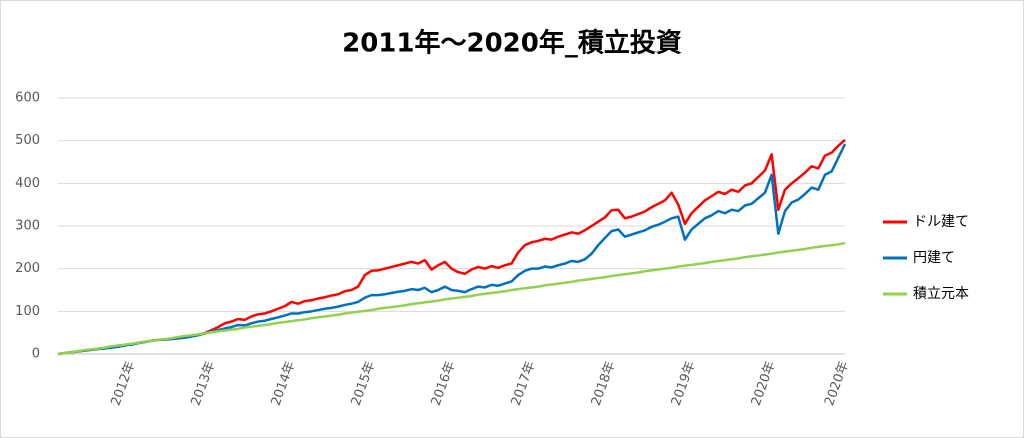 The width and height of the screenshot is (1024, 438). What do you see at coordinates (27, 140) in the screenshot?
I see `y-tick-label: 500` at bounding box center [27, 140].